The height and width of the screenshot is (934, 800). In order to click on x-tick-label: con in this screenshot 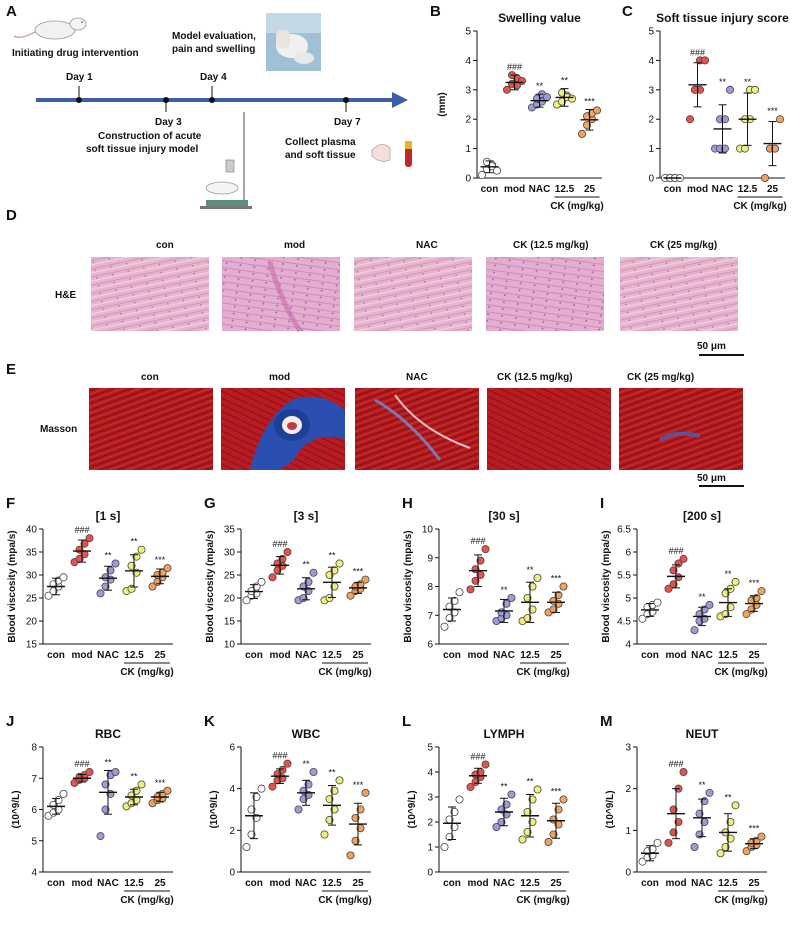, I will do `click(650, 655)`.